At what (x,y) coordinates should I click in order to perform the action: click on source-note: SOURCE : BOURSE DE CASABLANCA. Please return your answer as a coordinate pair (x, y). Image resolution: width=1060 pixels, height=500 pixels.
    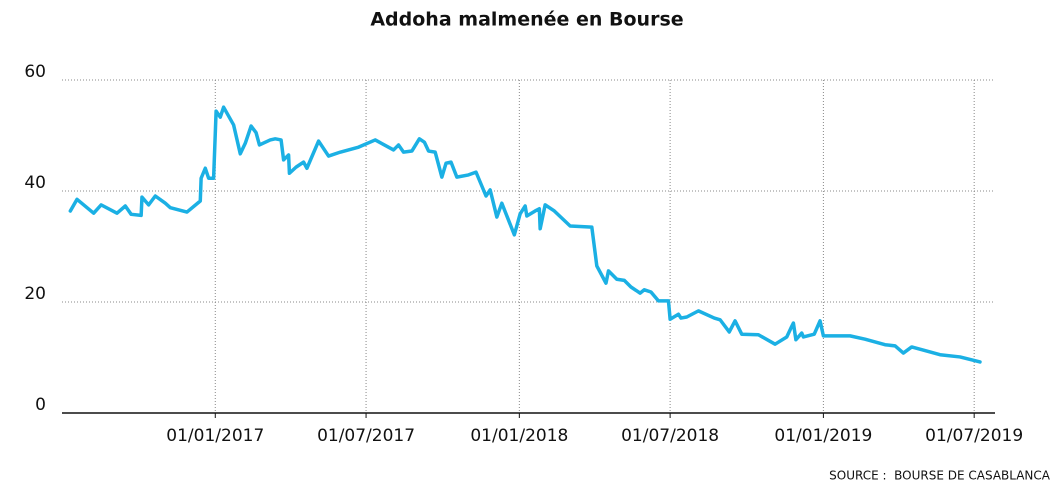
    Looking at the image, I should click on (940, 476).